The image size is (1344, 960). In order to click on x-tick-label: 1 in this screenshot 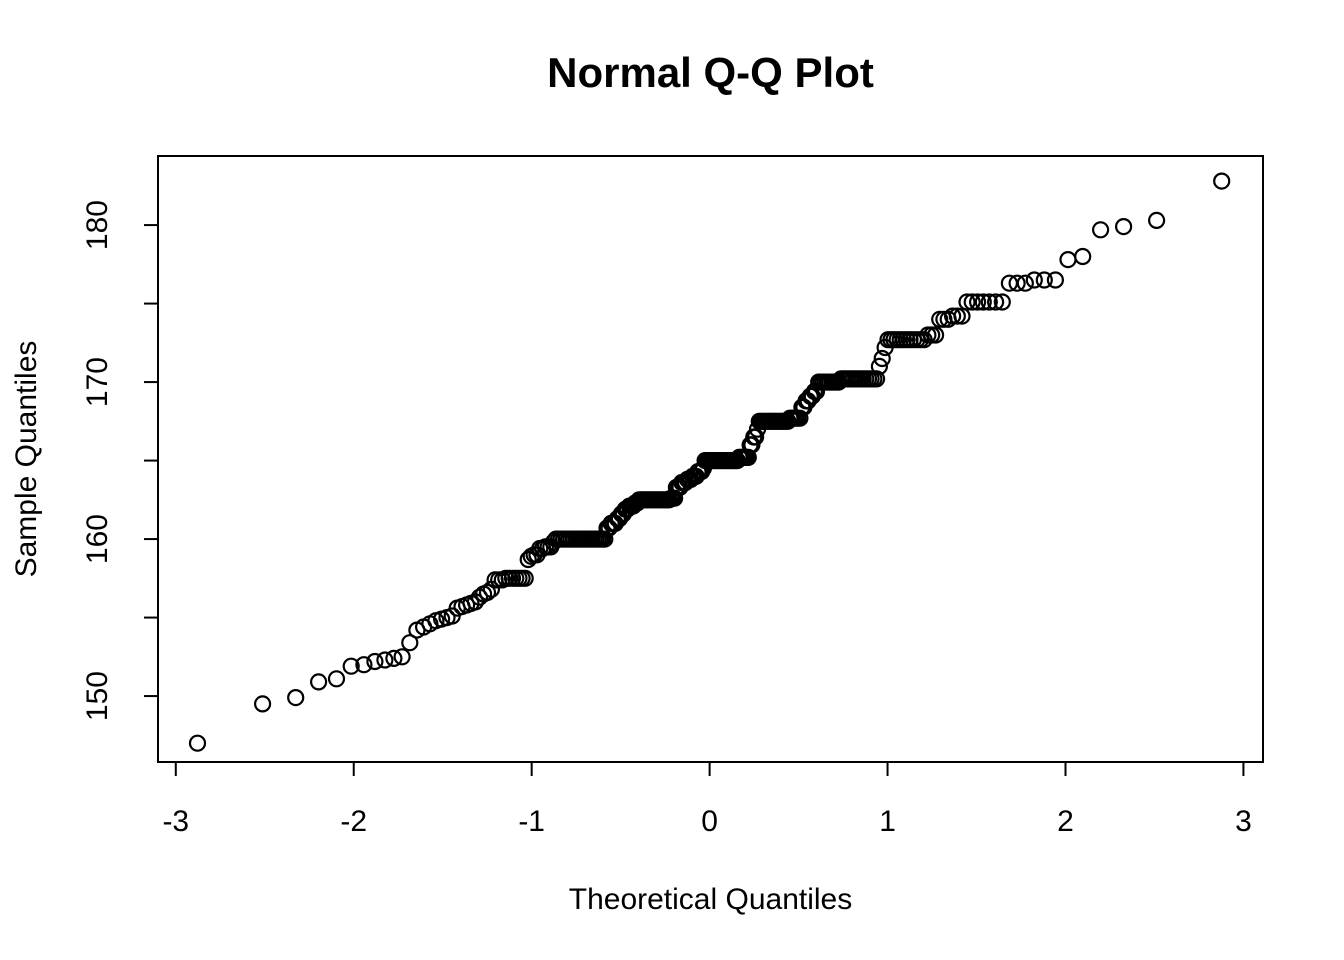, I will do `click(887, 821)`.